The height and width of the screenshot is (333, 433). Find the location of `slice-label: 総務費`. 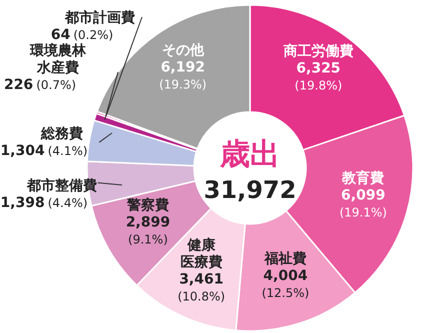

slice-label: 総務費 is located at coordinates (61, 134).